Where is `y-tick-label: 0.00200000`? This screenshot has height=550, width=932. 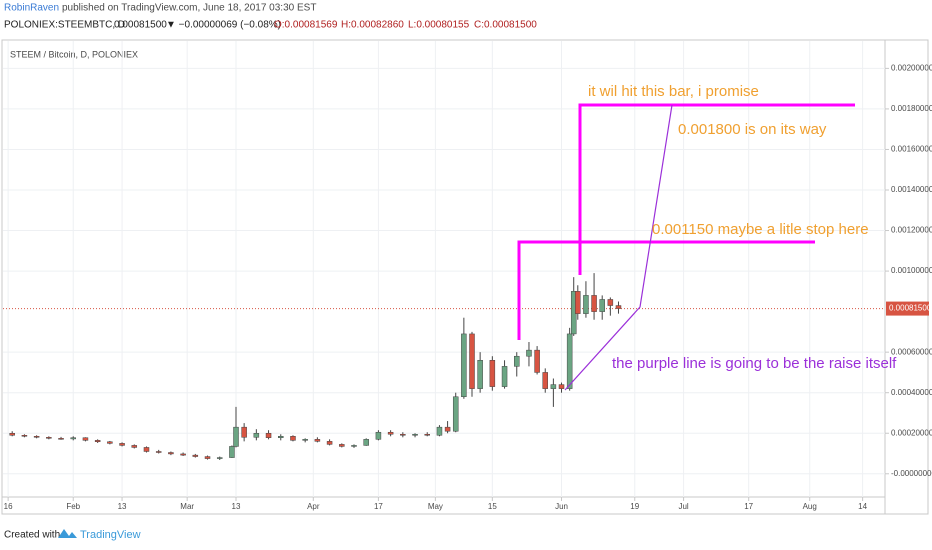 y-tick-label: 0.00200000 is located at coordinates (911, 67).